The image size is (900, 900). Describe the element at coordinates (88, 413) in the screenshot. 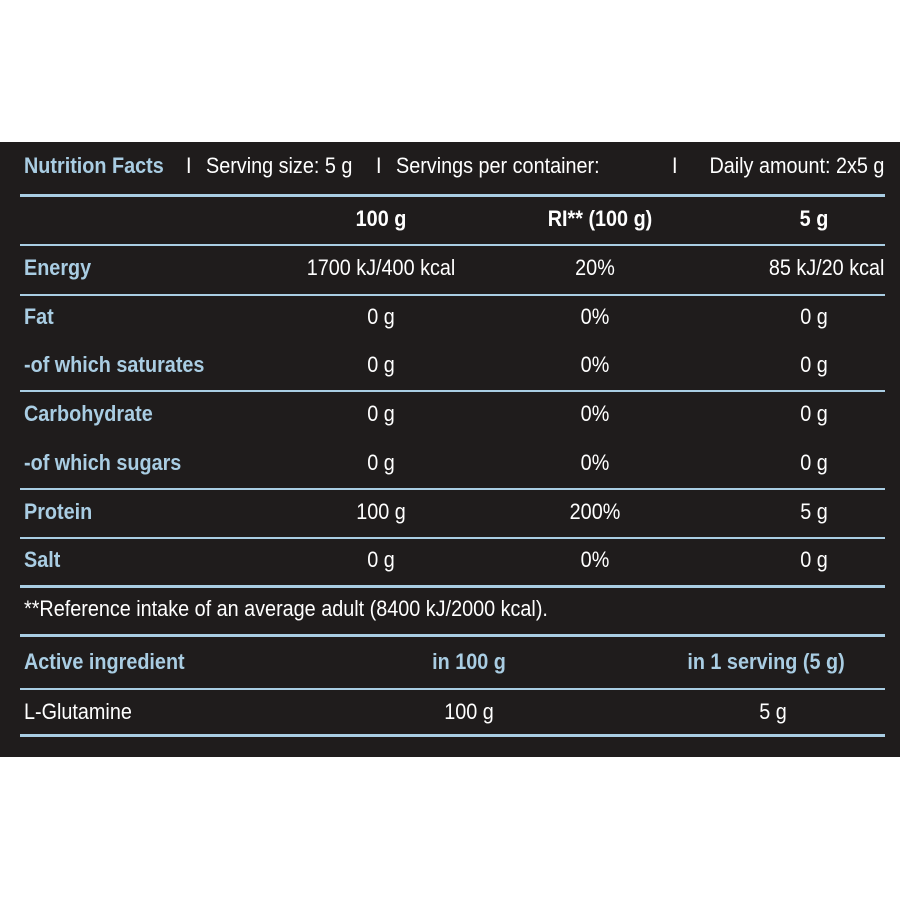

I see `nutrient-name: Carbohydrate` at that location.